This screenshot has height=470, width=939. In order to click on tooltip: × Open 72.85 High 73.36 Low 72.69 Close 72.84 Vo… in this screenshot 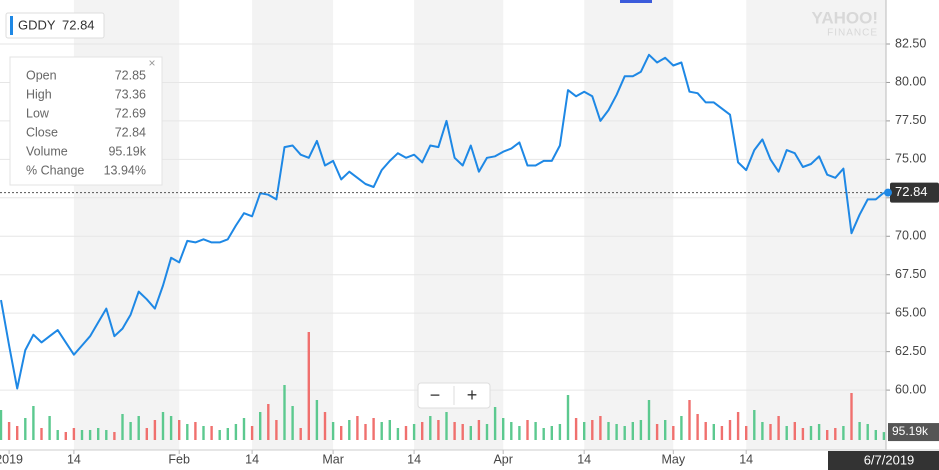, I will do `click(86, 121)`.